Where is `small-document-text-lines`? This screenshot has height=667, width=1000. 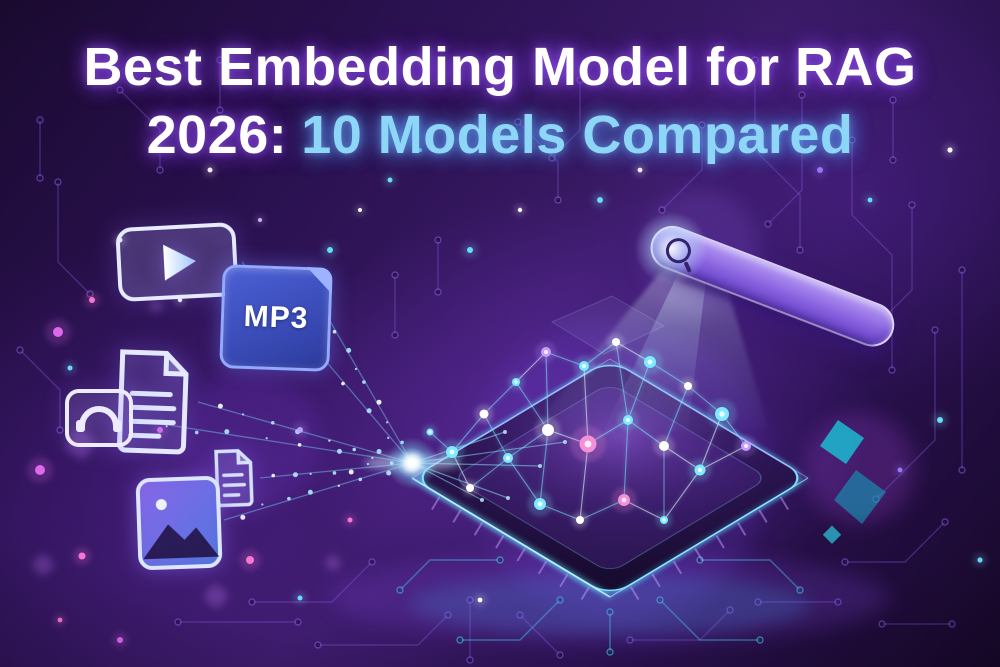 small-document-text-lines is located at coordinates (234, 485).